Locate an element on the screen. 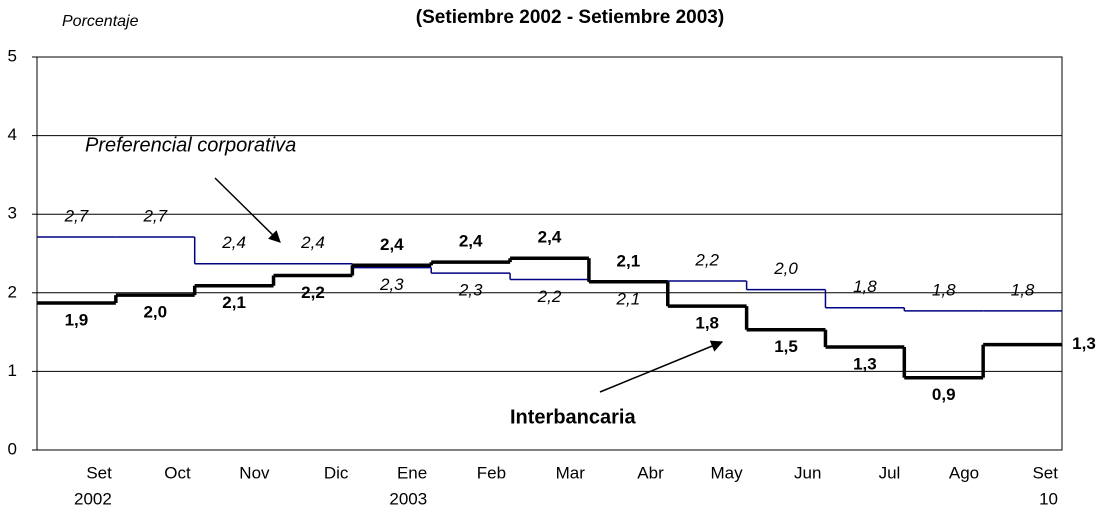  x-tick-sublabel: 2002 is located at coordinates (93, 498).